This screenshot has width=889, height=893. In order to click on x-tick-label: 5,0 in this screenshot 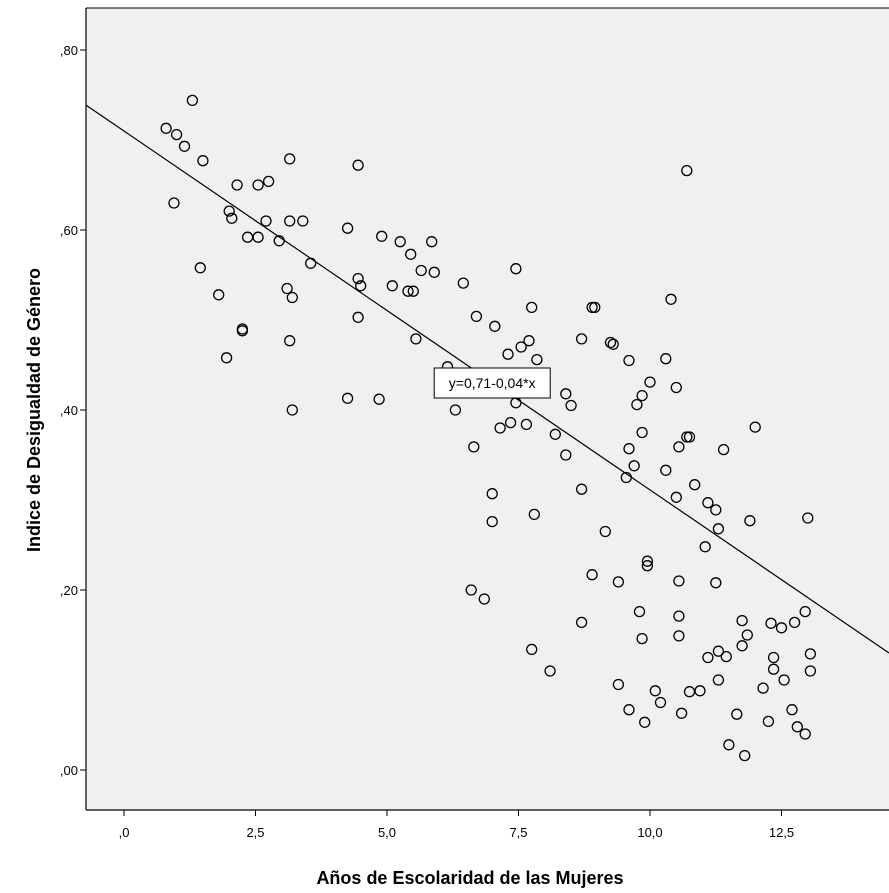, I will do `click(387, 832)`.